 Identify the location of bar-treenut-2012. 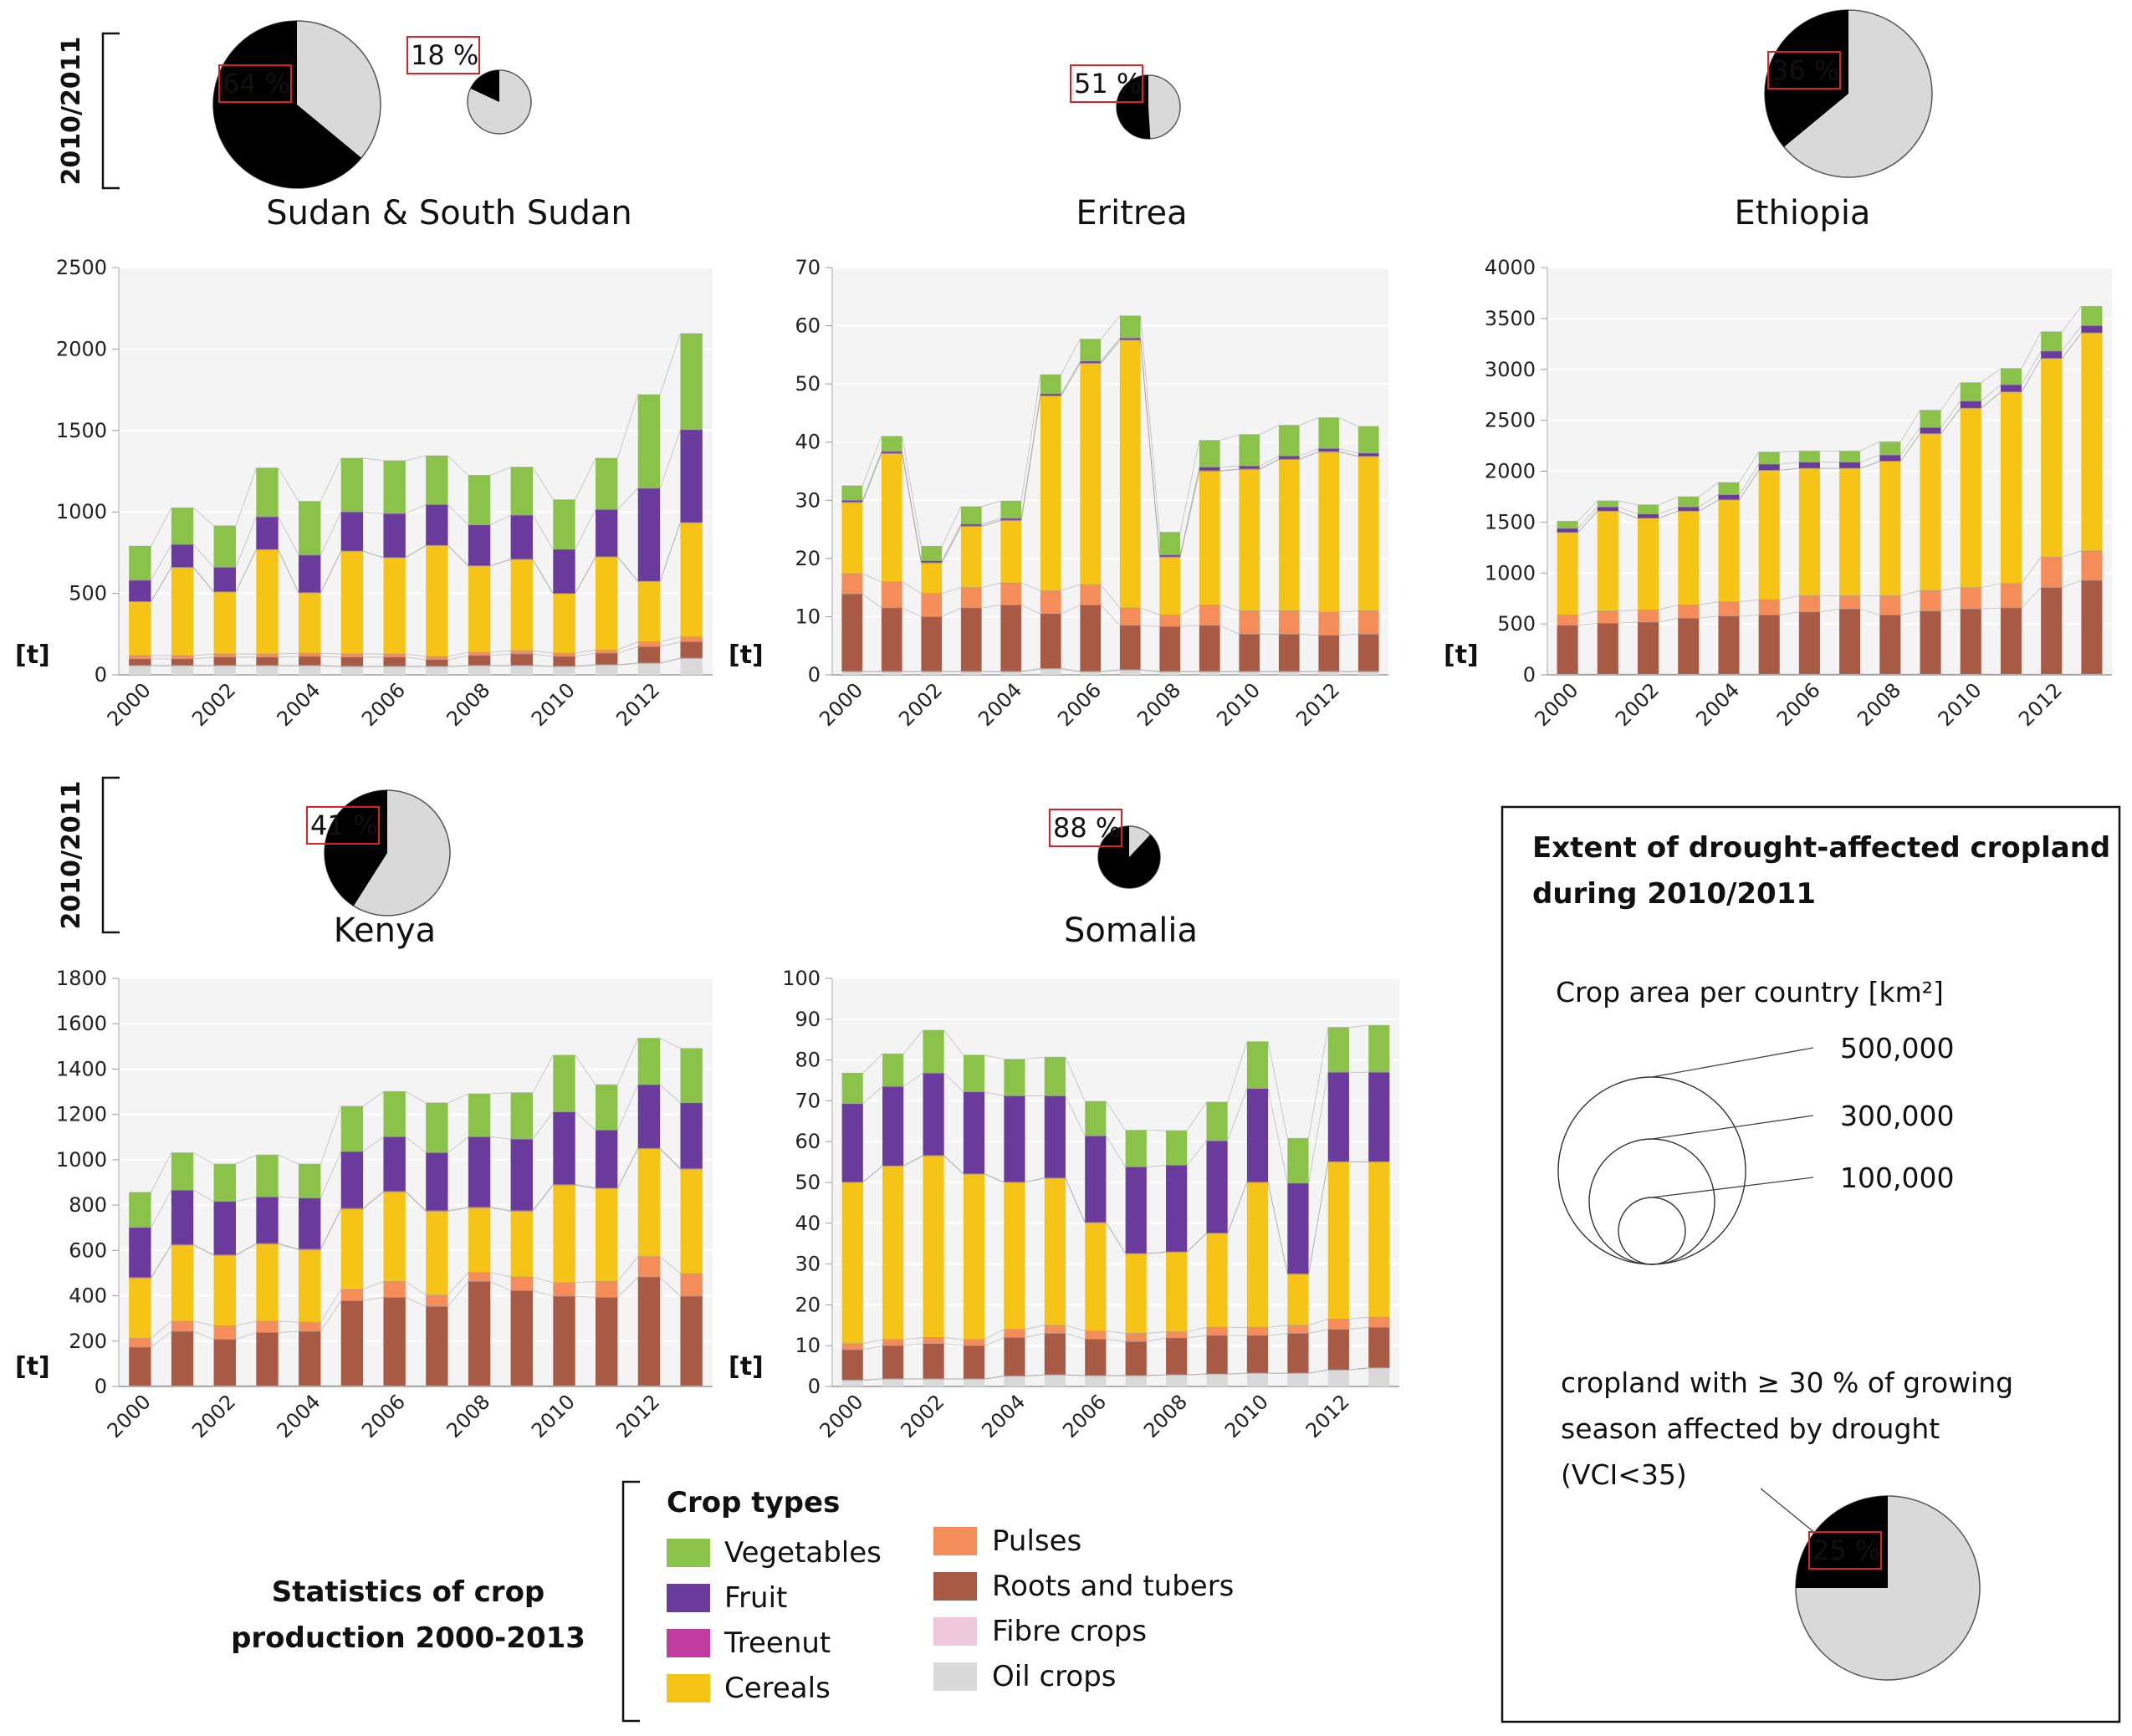
(649, 1148).